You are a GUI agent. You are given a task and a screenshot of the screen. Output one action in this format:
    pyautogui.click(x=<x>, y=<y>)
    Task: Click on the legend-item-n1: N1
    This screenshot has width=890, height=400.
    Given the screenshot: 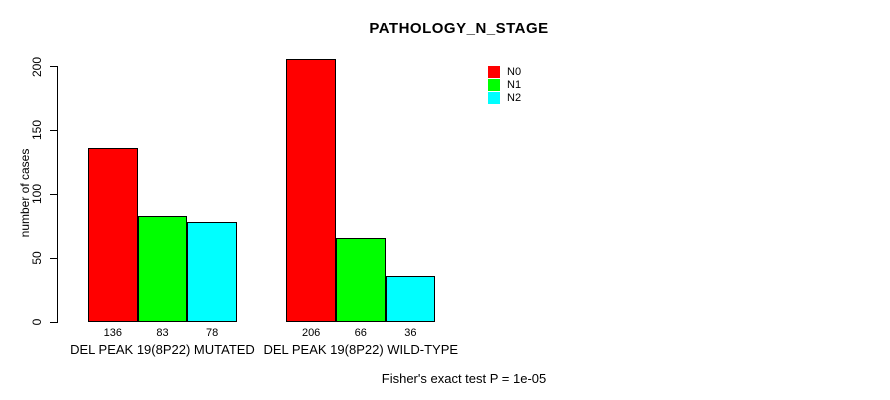 What is the action you would take?
    pyautogui.click(x=504, y=85)
    